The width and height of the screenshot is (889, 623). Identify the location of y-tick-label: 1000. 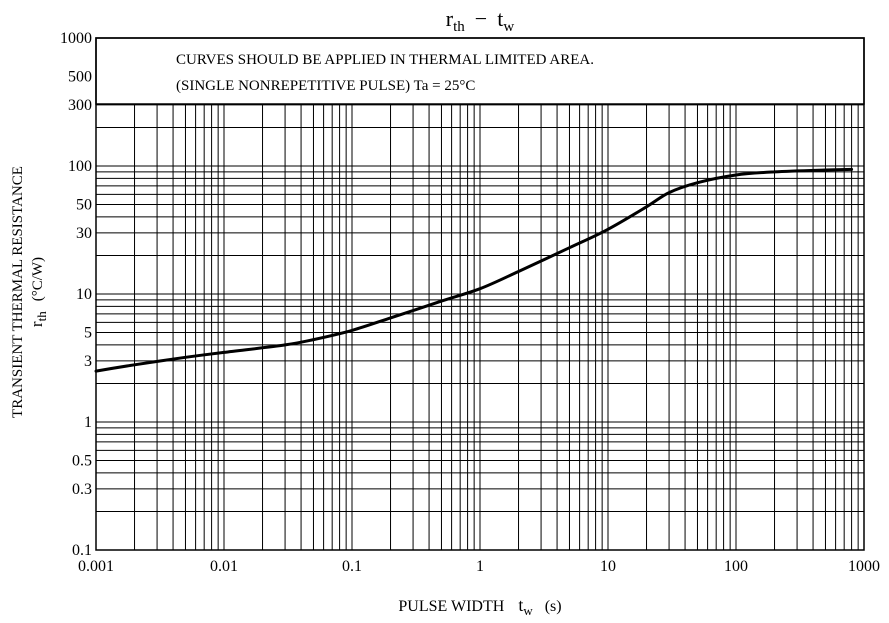
(76, 38).